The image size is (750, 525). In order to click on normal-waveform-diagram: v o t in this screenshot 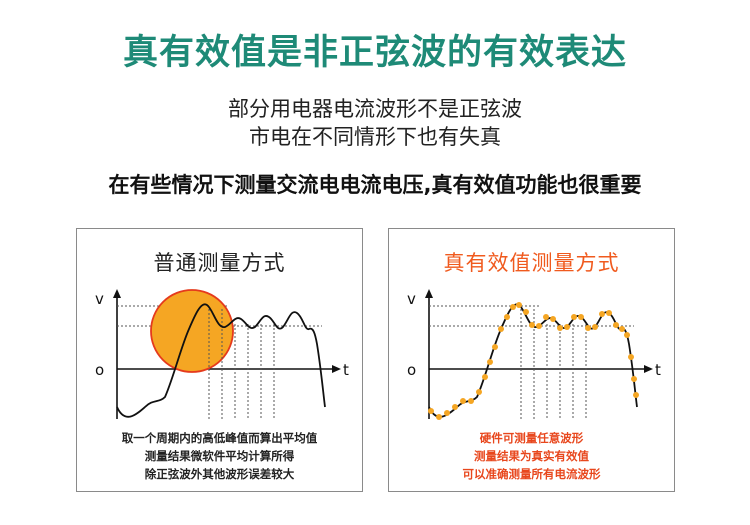, I will do `click(222, 354)`.